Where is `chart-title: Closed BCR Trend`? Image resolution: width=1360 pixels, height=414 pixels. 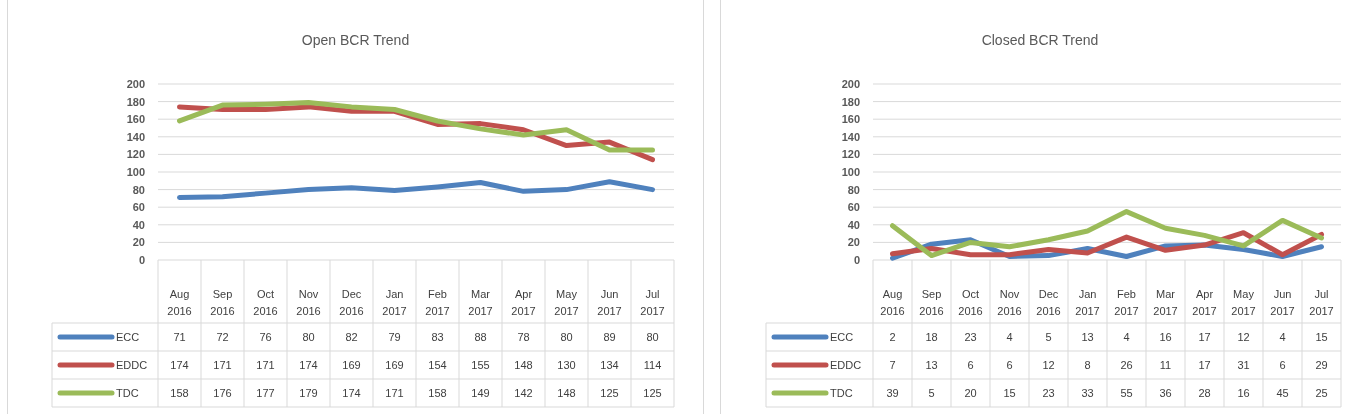
chart-title: Closed BCR Trend is located at coordinates (1040, 40).